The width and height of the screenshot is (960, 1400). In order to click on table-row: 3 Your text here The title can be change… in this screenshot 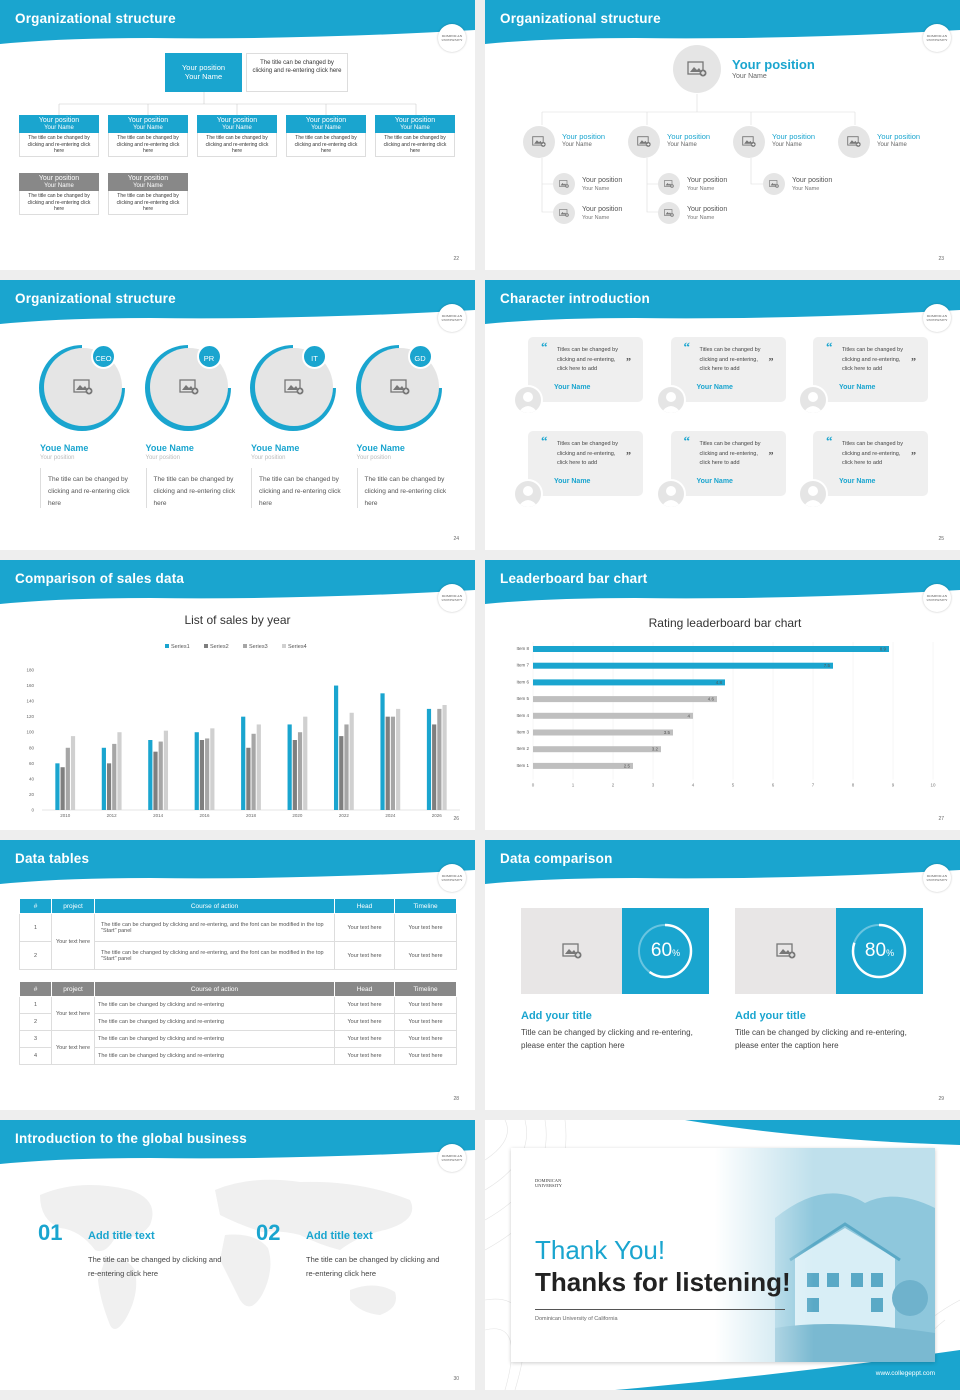, I will do `click(238, 1047)`.